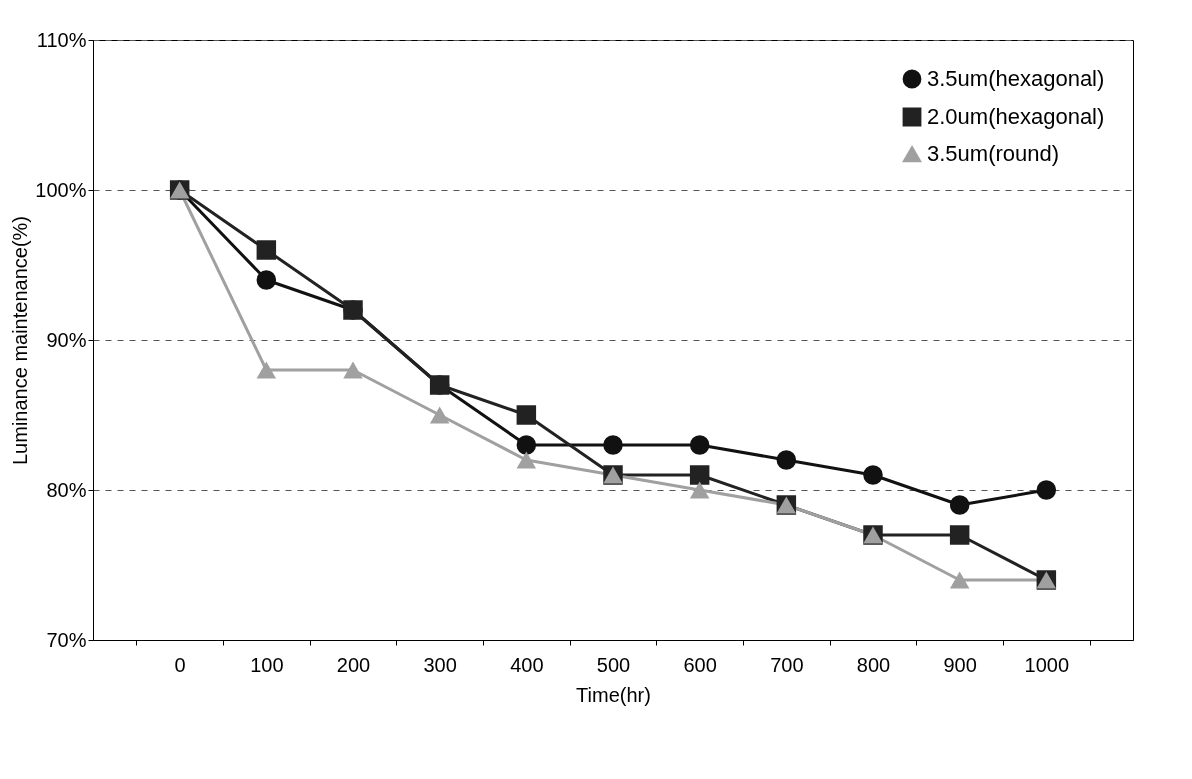 The image size is (1192, 779). Describe the element at coordinates (180, 664) in the screenshot. I see `x-tick-label: 0` at that location.